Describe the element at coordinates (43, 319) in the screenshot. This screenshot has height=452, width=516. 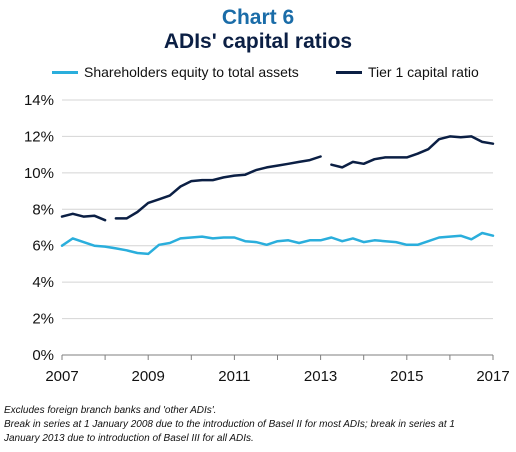
I see `y-tick-label-1: 2%` at that location.